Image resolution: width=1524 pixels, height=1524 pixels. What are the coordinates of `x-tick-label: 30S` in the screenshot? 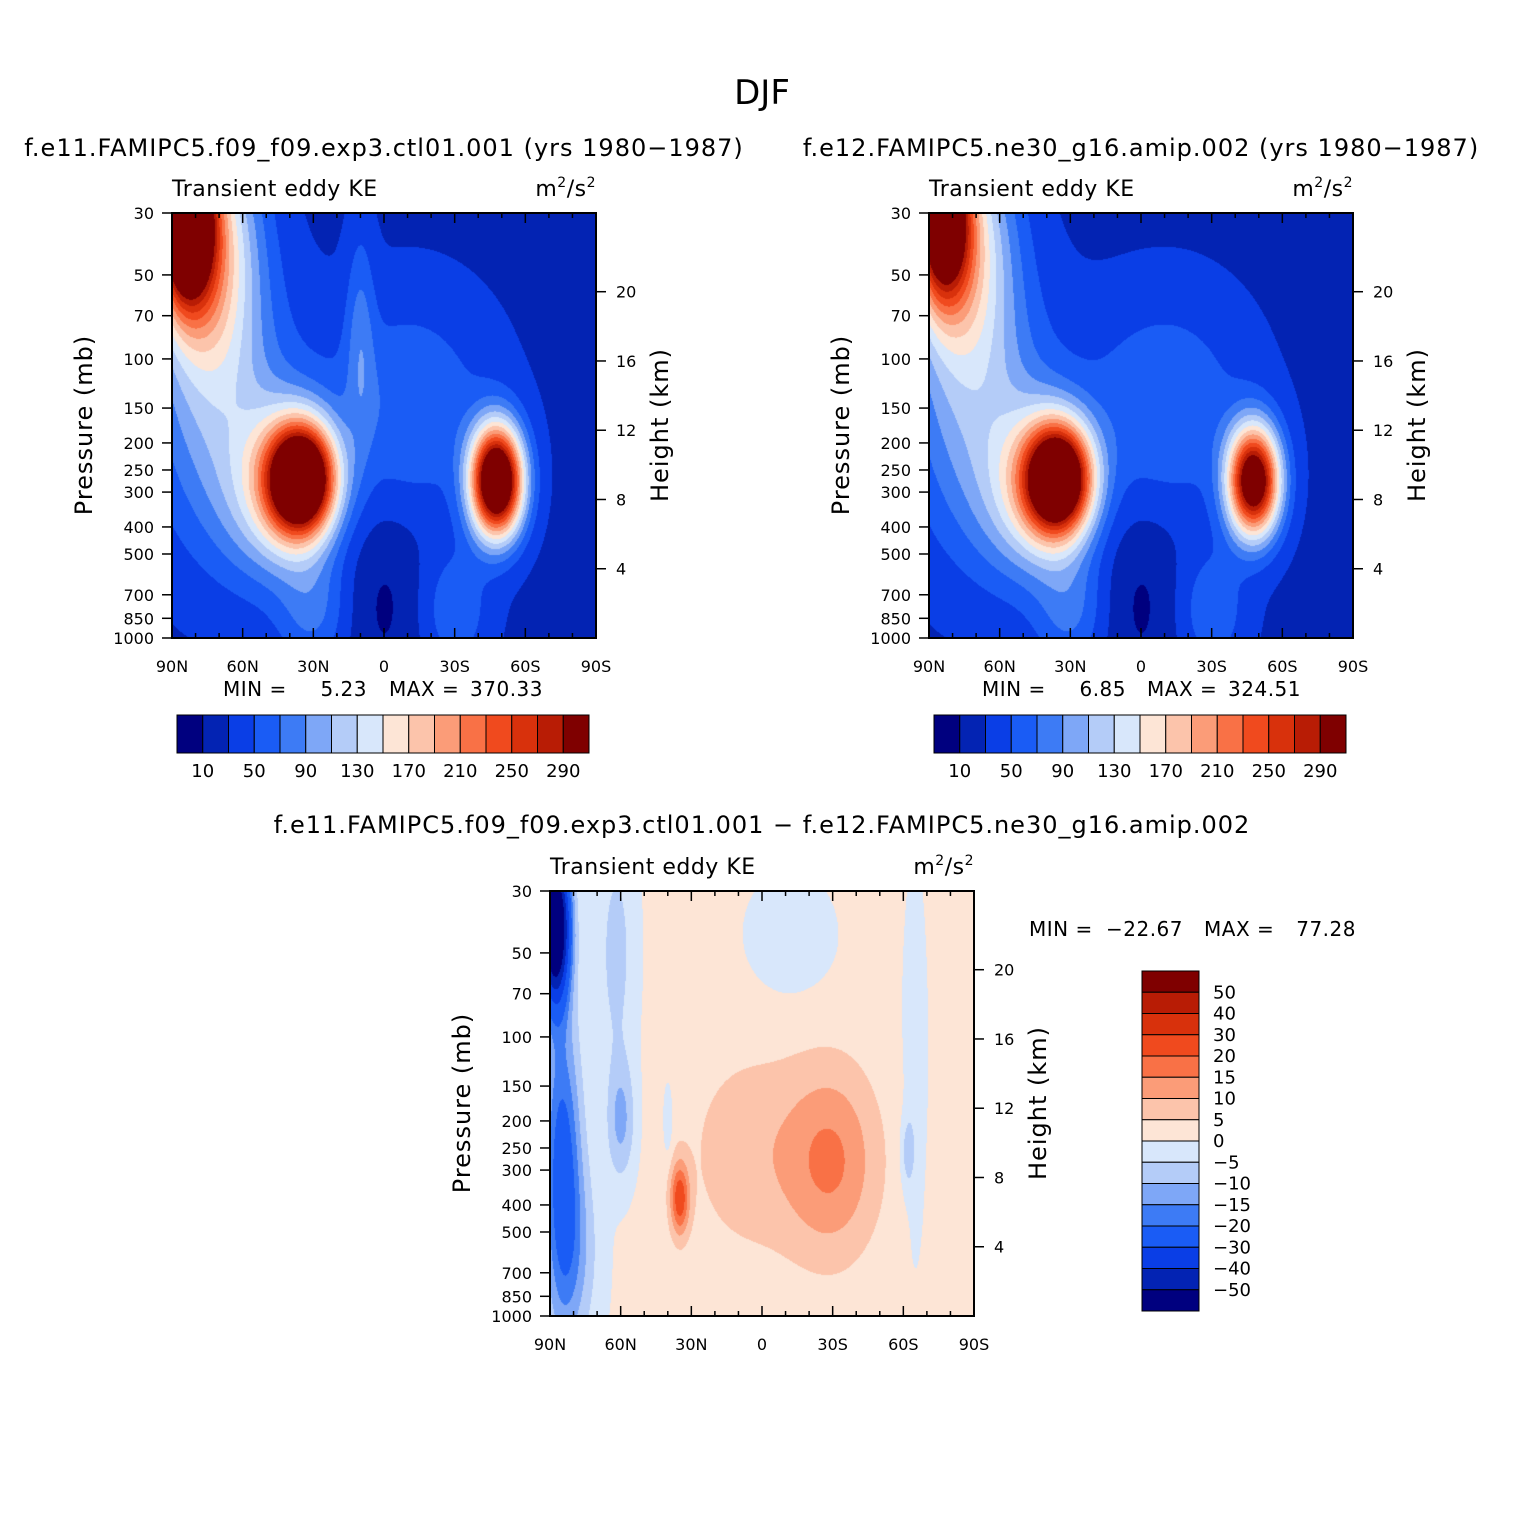 It's located at (1211, 666).